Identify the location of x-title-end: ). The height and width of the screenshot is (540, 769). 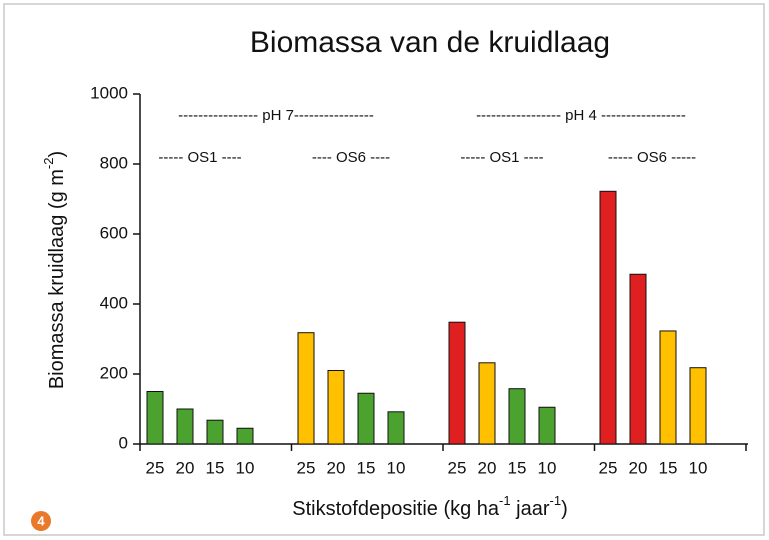
(564, 509).